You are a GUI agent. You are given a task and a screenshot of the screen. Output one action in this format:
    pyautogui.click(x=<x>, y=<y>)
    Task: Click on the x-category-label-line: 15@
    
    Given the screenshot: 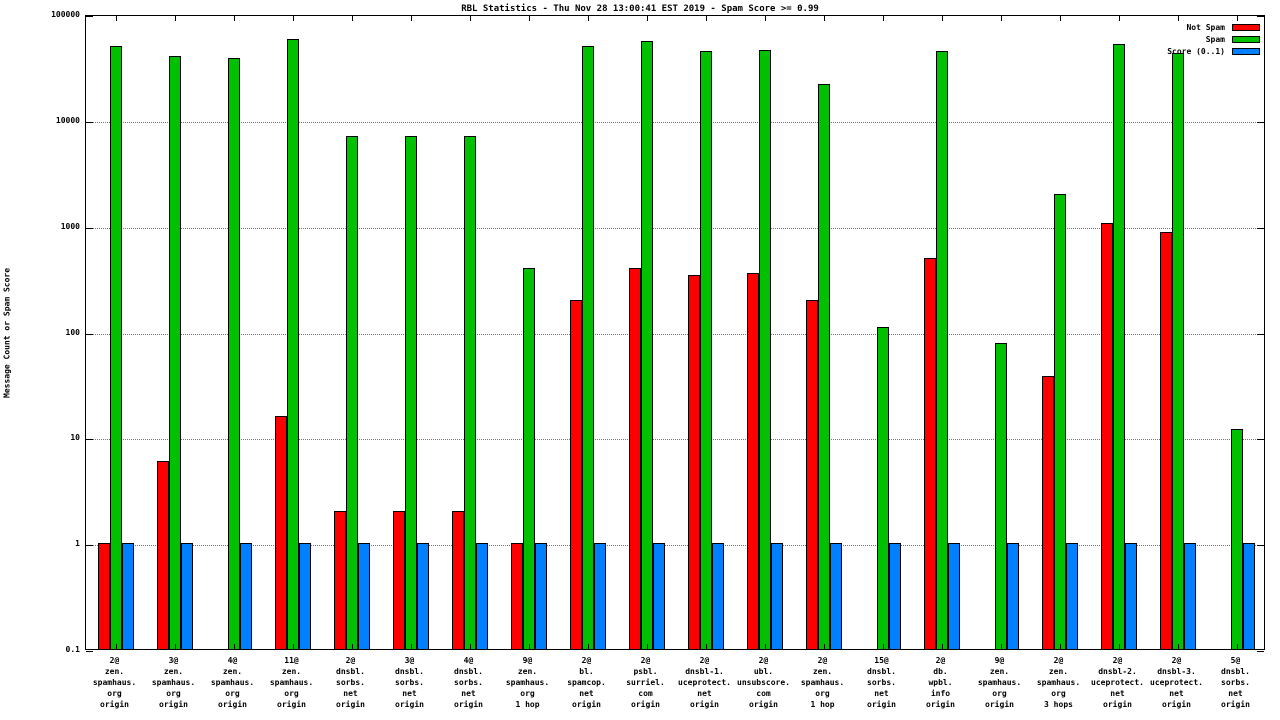 What is the action you would take?
    pyautogui.click(x=881, y=660)
    